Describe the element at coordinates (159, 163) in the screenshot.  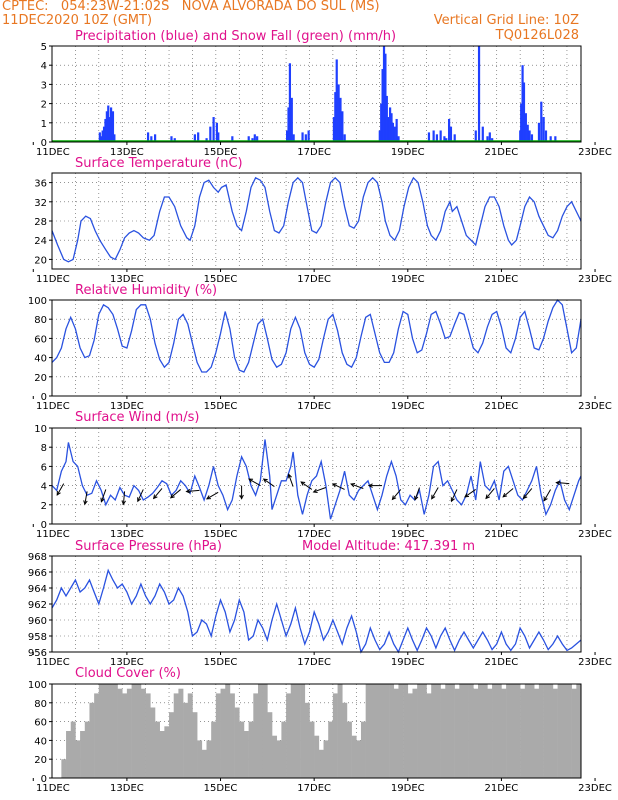
I see `temp-title: Surface Temperature (nC)` at that location.